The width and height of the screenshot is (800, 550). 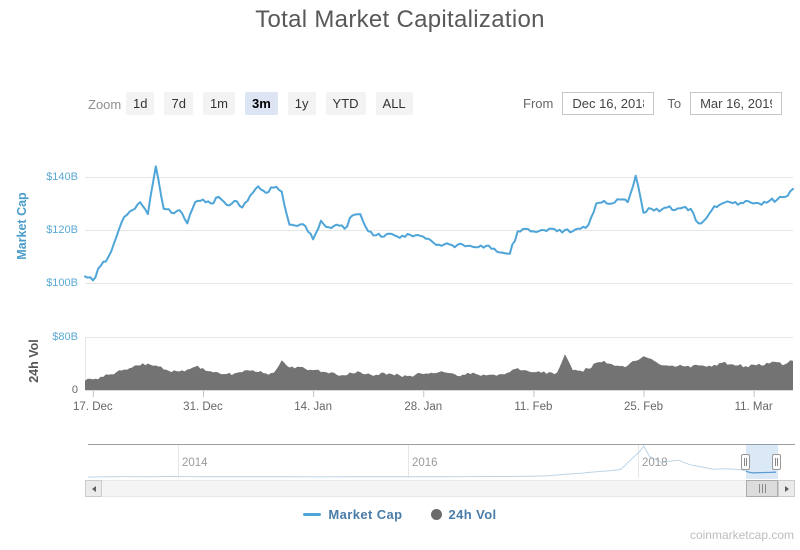 I want to click on volume-area-series, so click(x=439, y=372).